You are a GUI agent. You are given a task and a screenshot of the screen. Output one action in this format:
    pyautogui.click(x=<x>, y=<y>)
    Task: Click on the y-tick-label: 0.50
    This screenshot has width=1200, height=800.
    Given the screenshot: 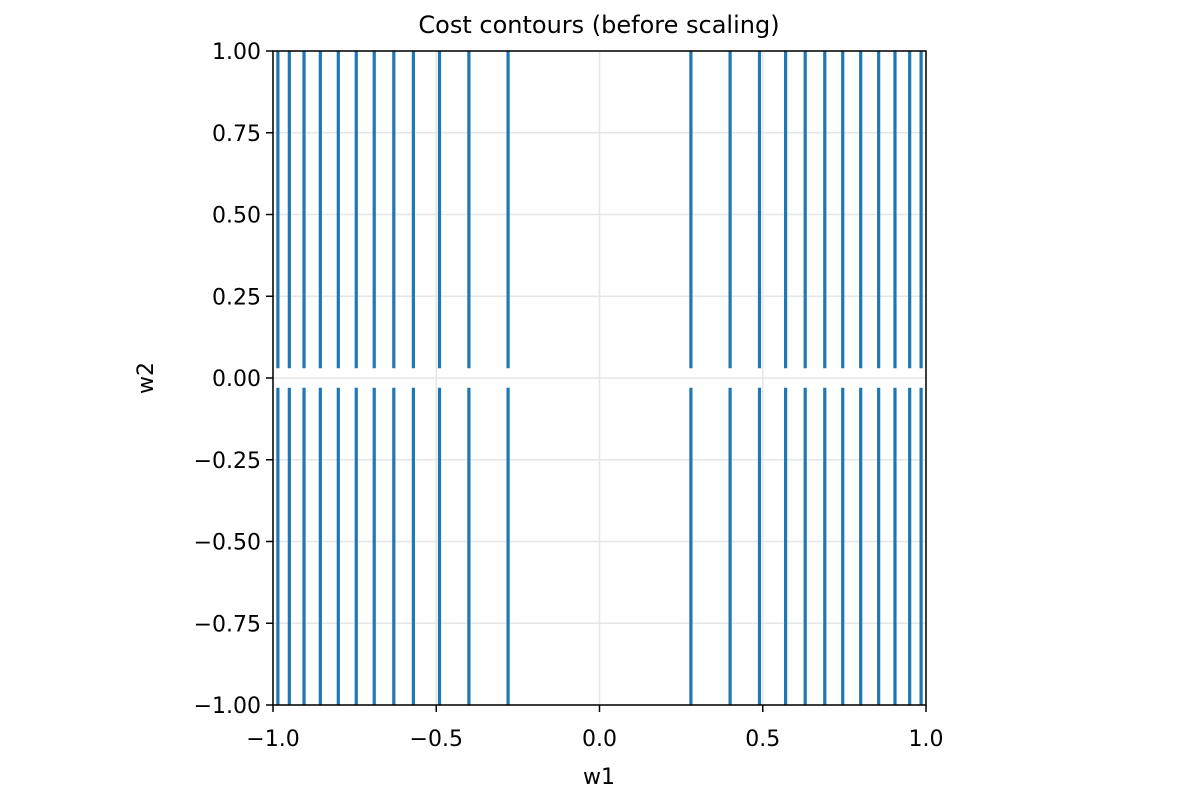 What is the action you would take?
    pyautogui.click(x=236, y=216)
    